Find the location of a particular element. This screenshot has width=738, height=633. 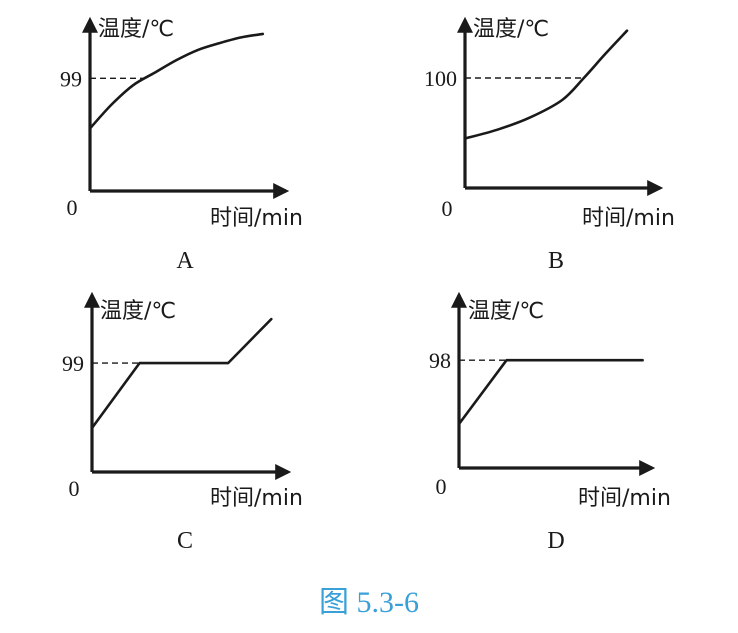

y-tick-label: 98 is located at coordinates (440, 360).